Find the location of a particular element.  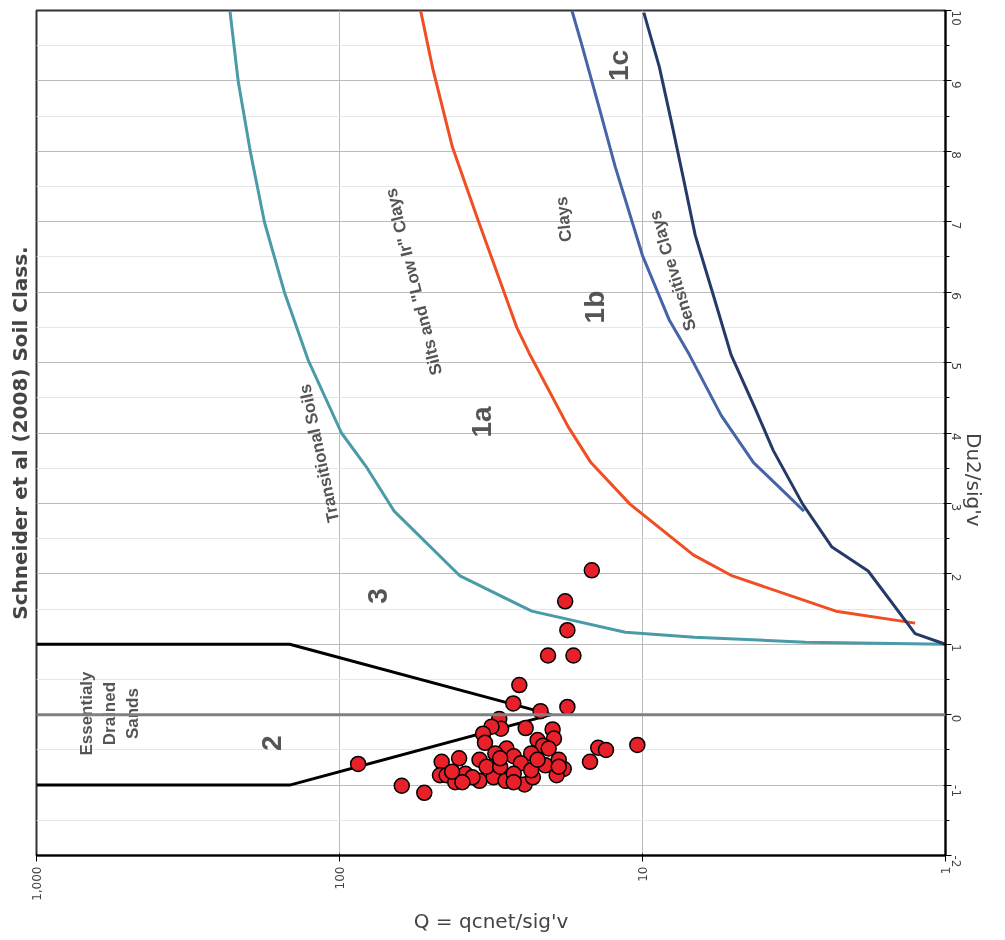

y-tick-label: -2 is located at coordinates (956, 861).